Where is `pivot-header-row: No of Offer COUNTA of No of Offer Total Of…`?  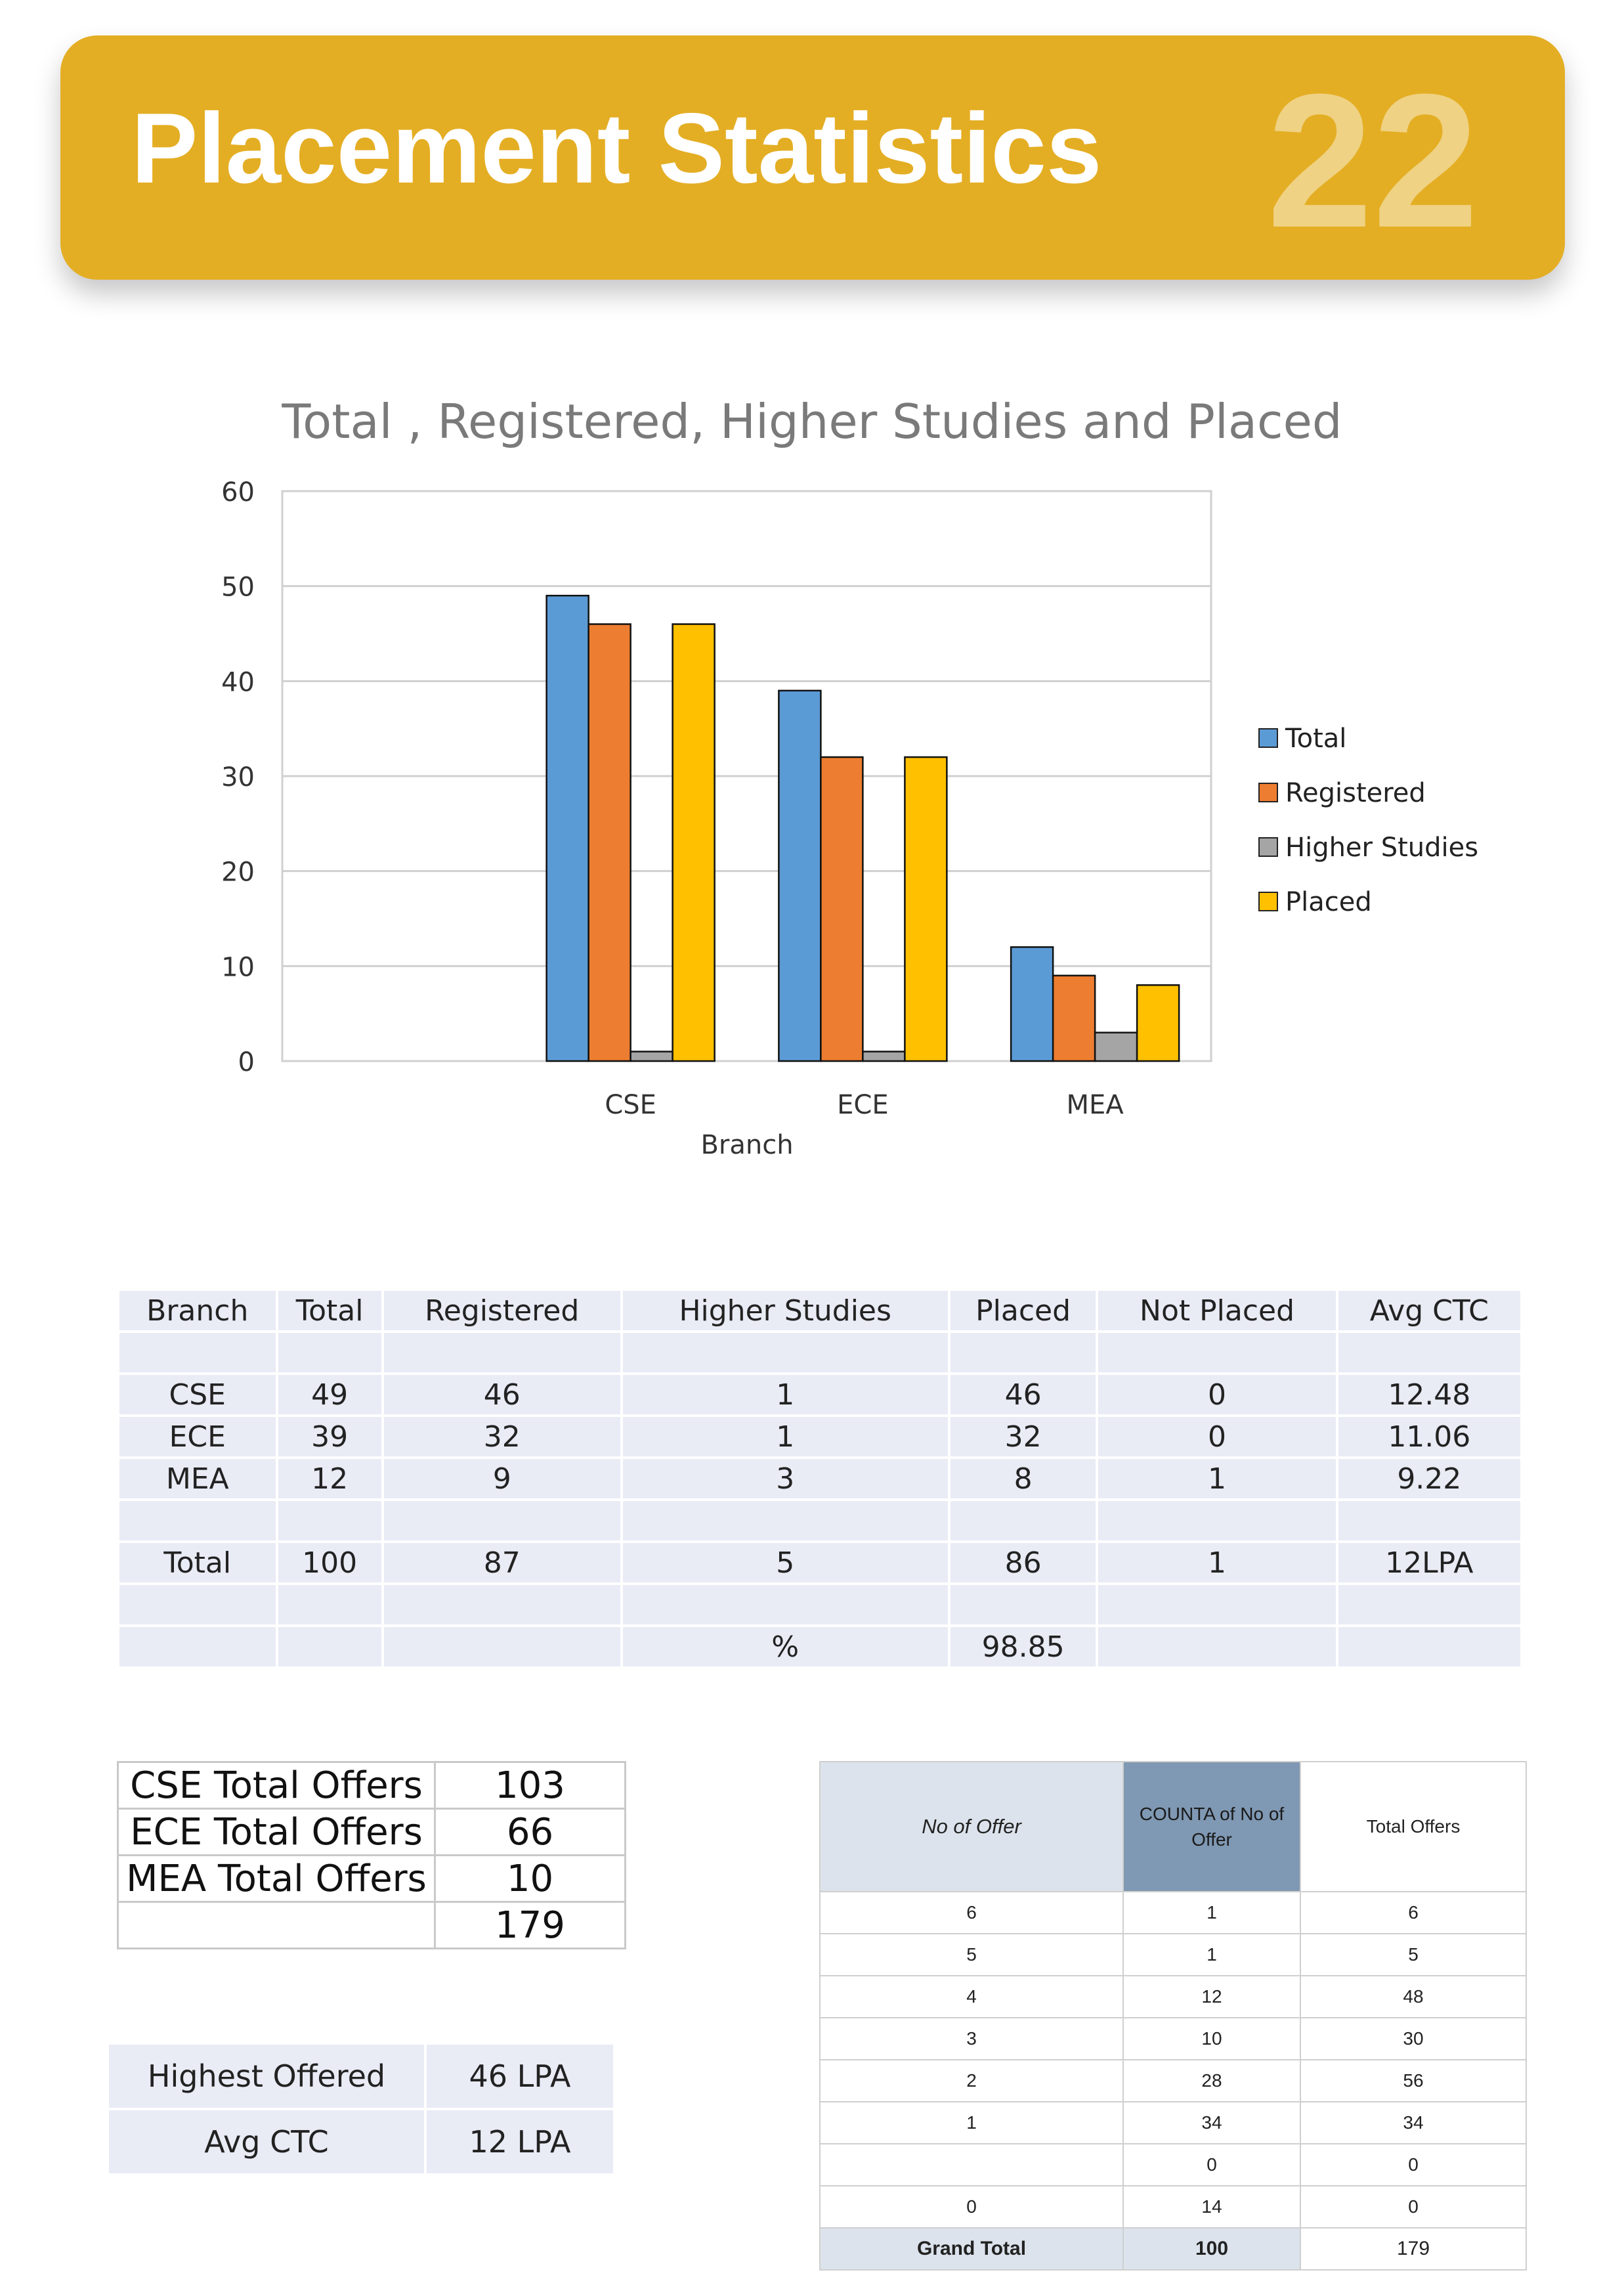 pivot-header-row: No of Offer COUNTA of No of Offer Total Of… is located at coordinates (1173, 1827).